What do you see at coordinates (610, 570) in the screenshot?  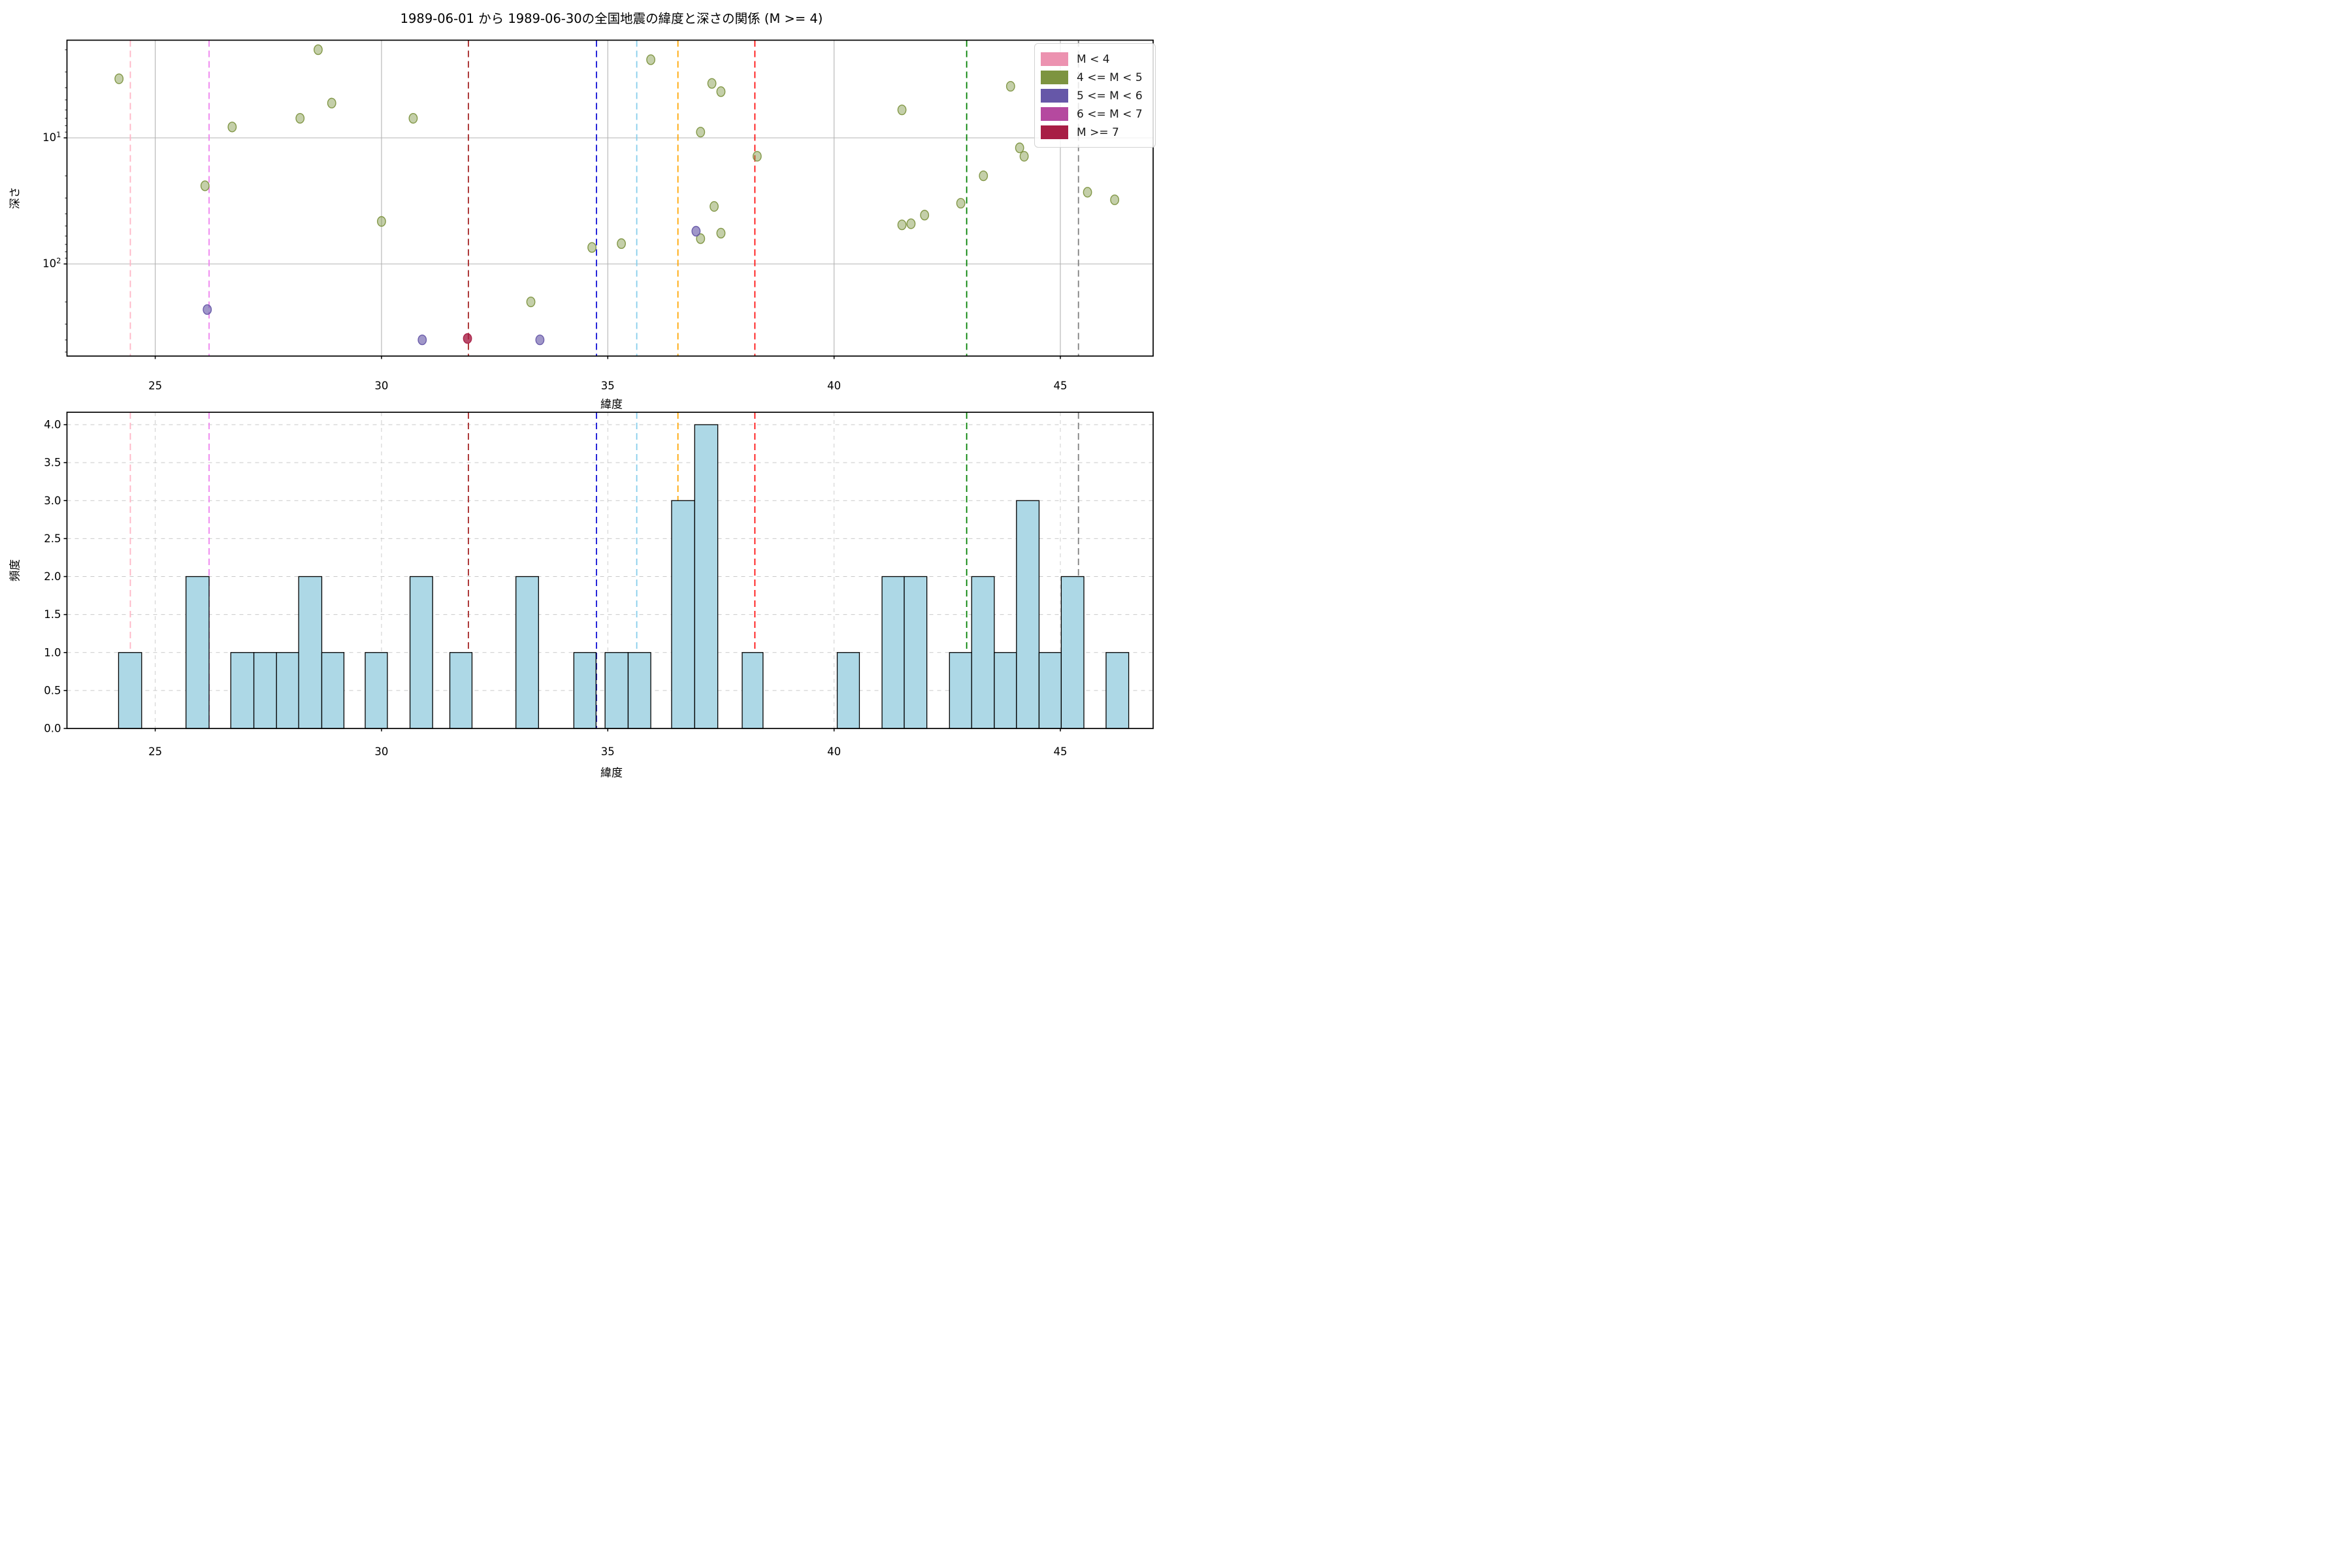 I see `hist-plot-frame` at bounding box center [610, 570].